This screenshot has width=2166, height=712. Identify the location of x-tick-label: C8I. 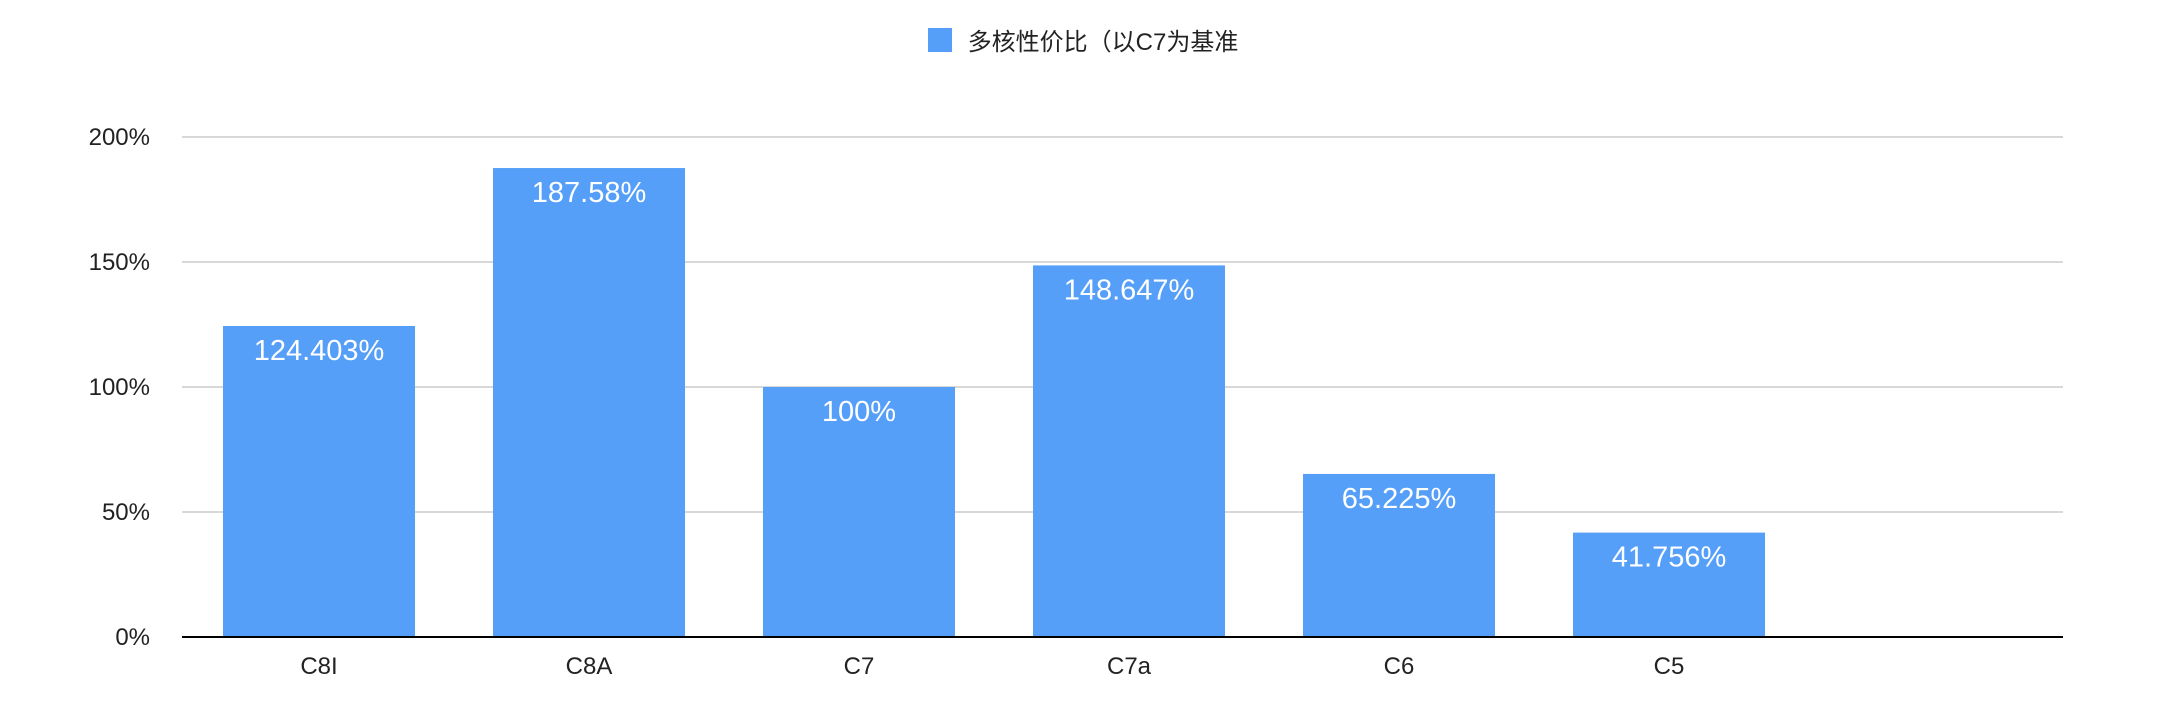
(318, 666).